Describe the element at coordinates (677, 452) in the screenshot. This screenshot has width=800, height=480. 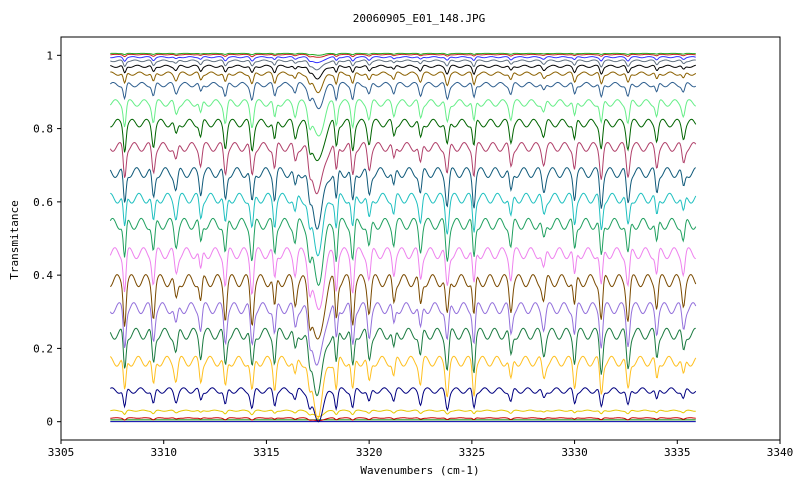
I see `x-tick-label: 3335` at that location.